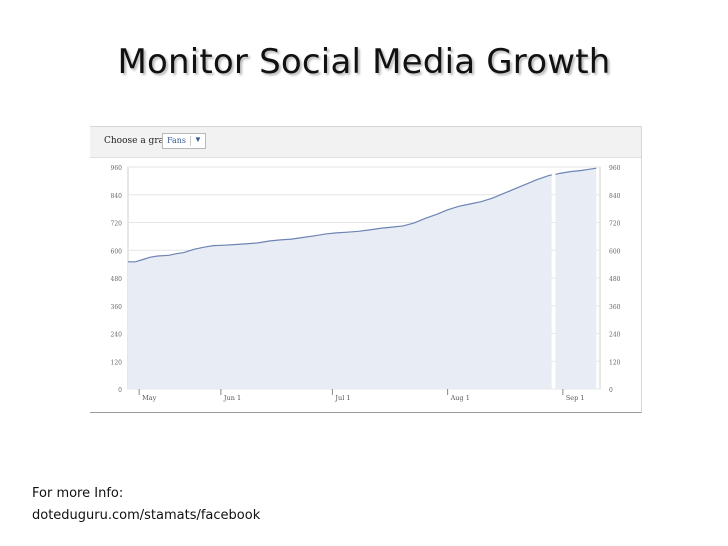 This screenshot has width=728, height=546. What do you see at coordinates (117, 279) in the screenshot?
I see `y-tick-label-left: 480` at bounding box center [117, 279].